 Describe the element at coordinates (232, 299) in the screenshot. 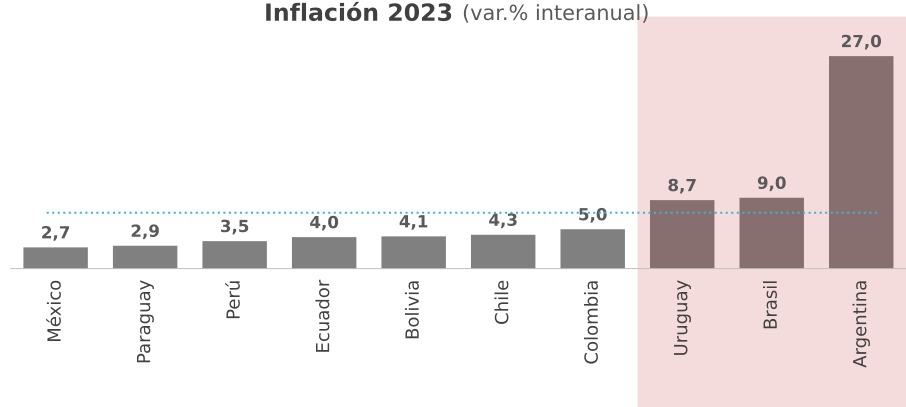

I see `x-tick-label: Perú` at that location.